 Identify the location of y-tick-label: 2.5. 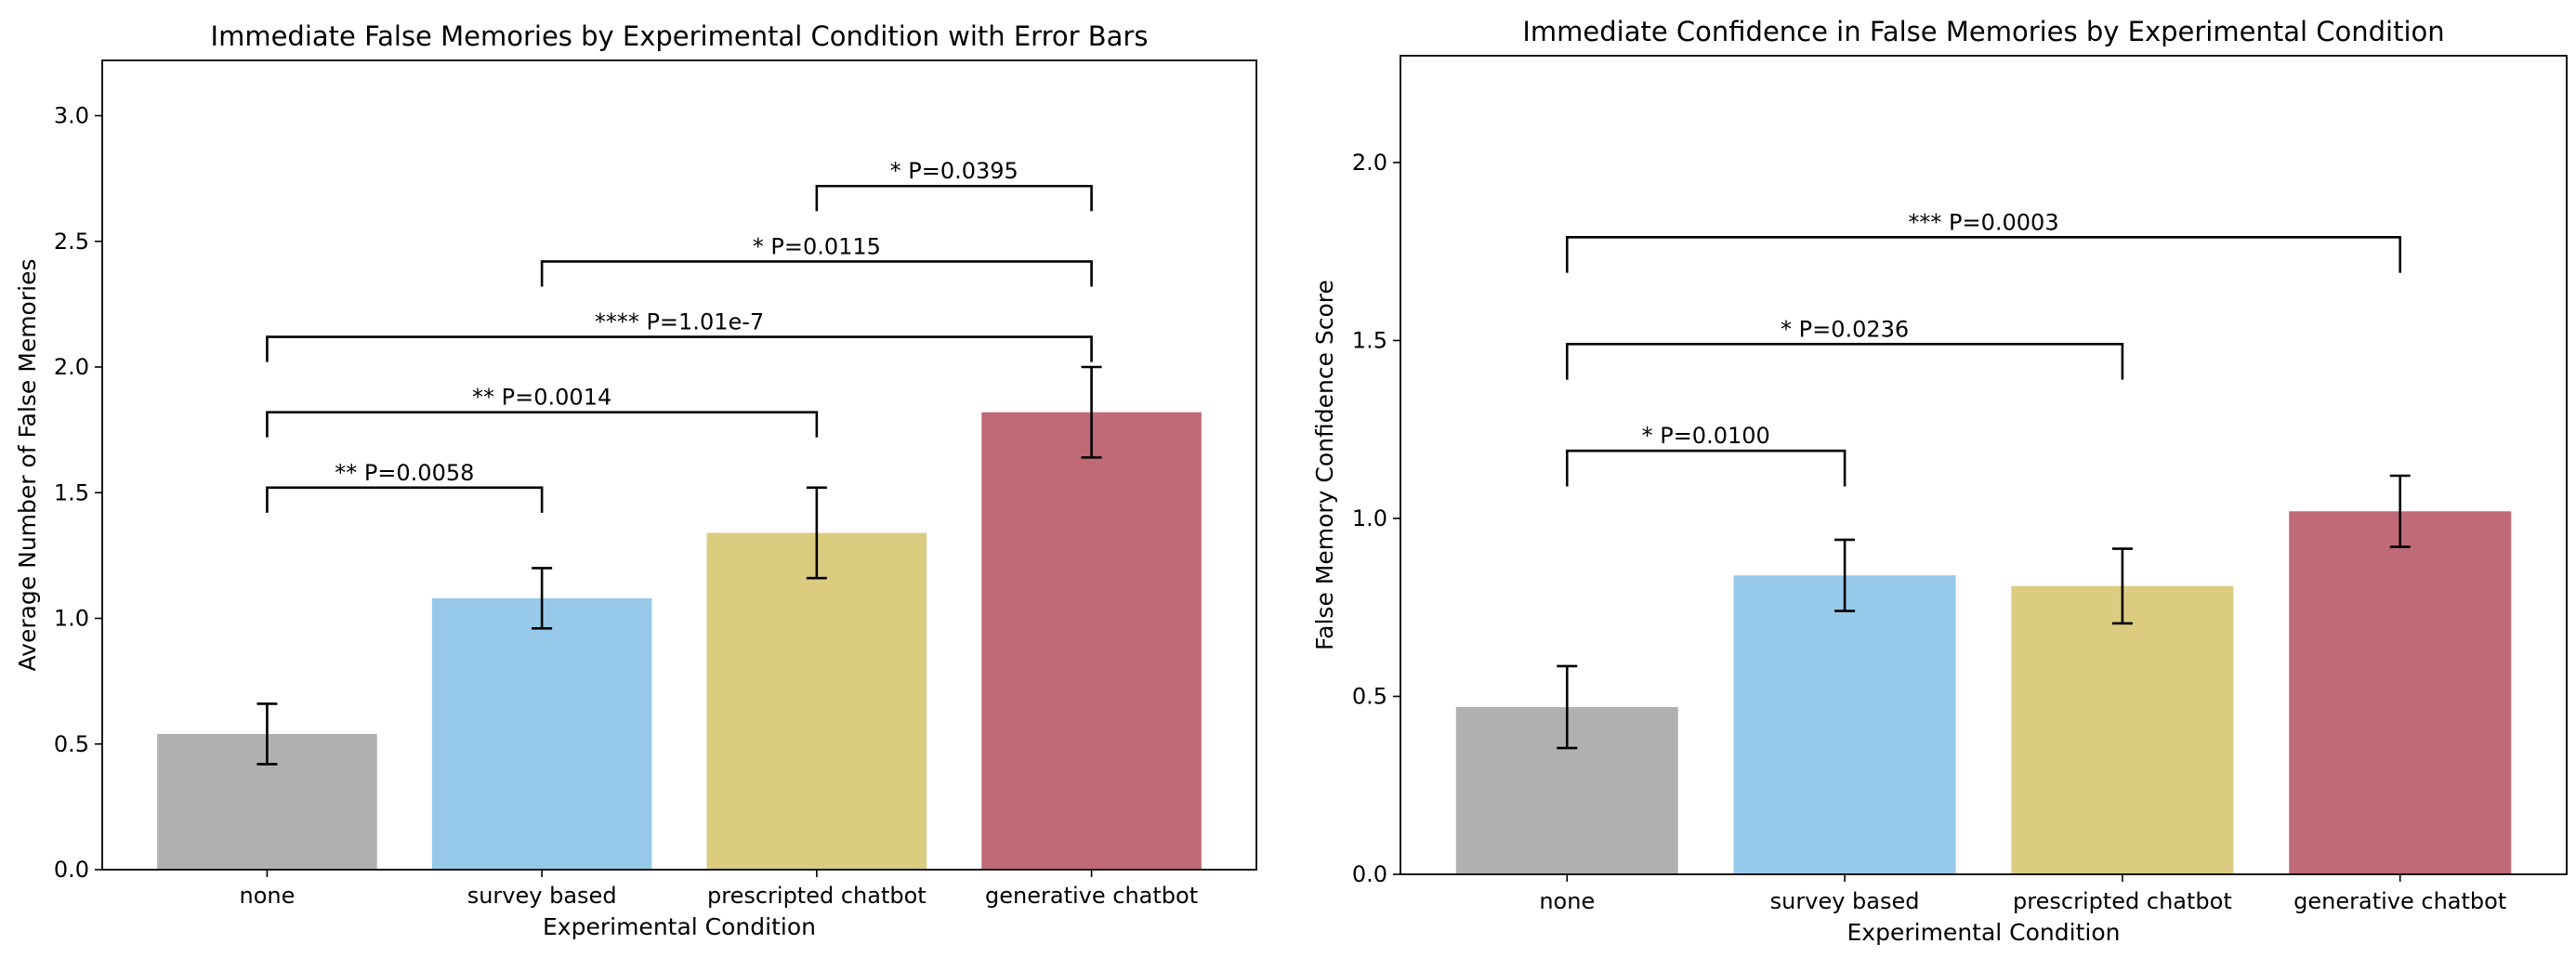
(71, 242).